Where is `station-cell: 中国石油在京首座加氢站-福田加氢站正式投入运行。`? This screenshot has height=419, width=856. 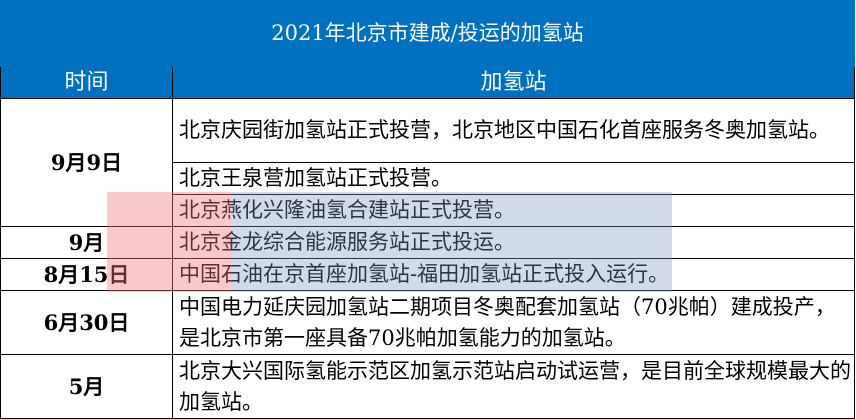
station-cell: 中国石油在京首座加氢站-福田加氢站正式投入运行。 is located at coordinates (513, 274).